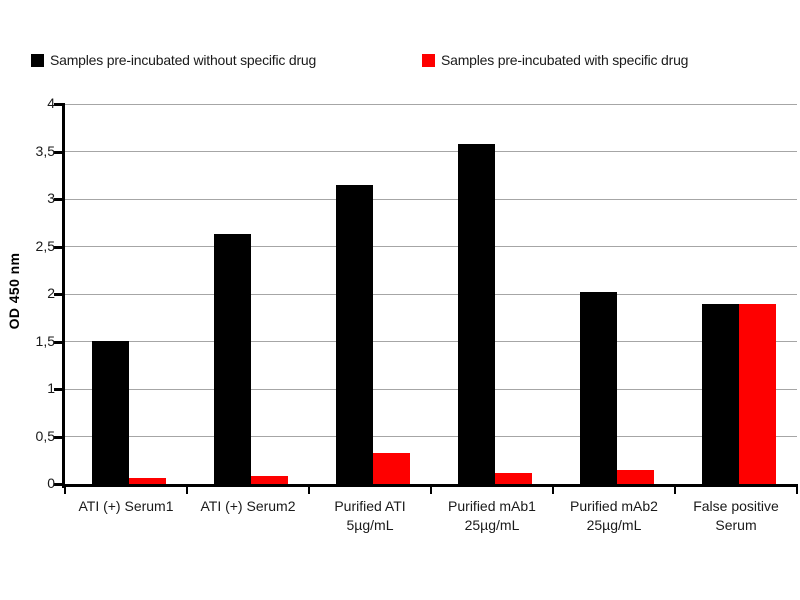 This screenshot has height=600, width=800. Describe the element at coordinates (614, 515) in the screenshot. I see `x-category-label: Purified mAb2 25µg/mL` at that location.